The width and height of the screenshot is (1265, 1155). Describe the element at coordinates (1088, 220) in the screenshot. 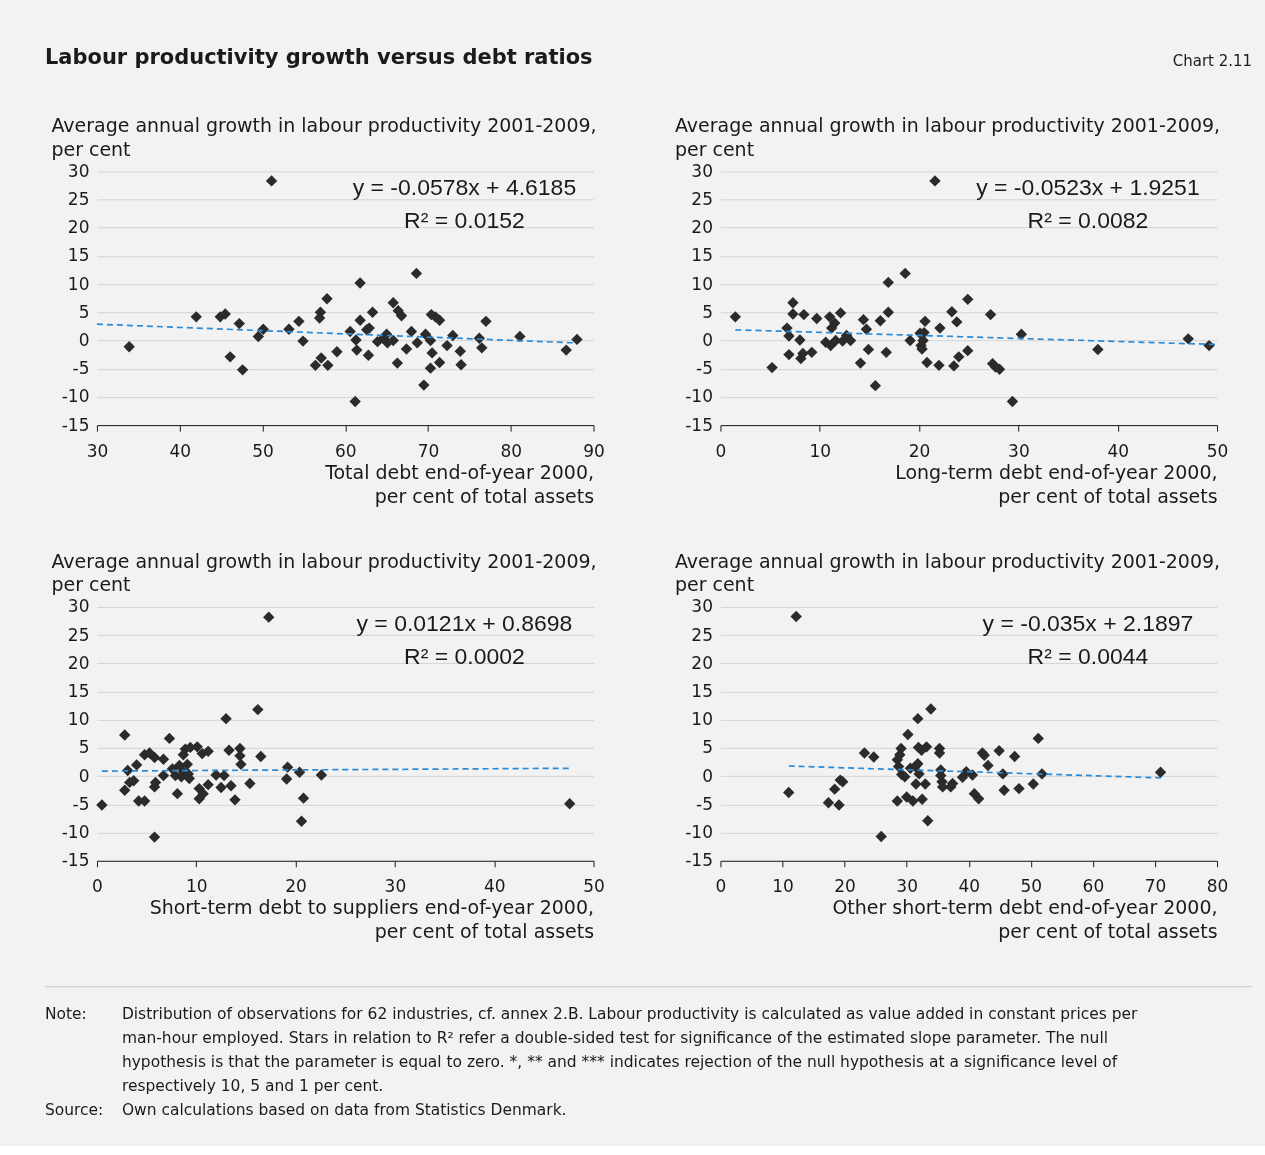

I see `annotation: R² = 0.0082` at that location.